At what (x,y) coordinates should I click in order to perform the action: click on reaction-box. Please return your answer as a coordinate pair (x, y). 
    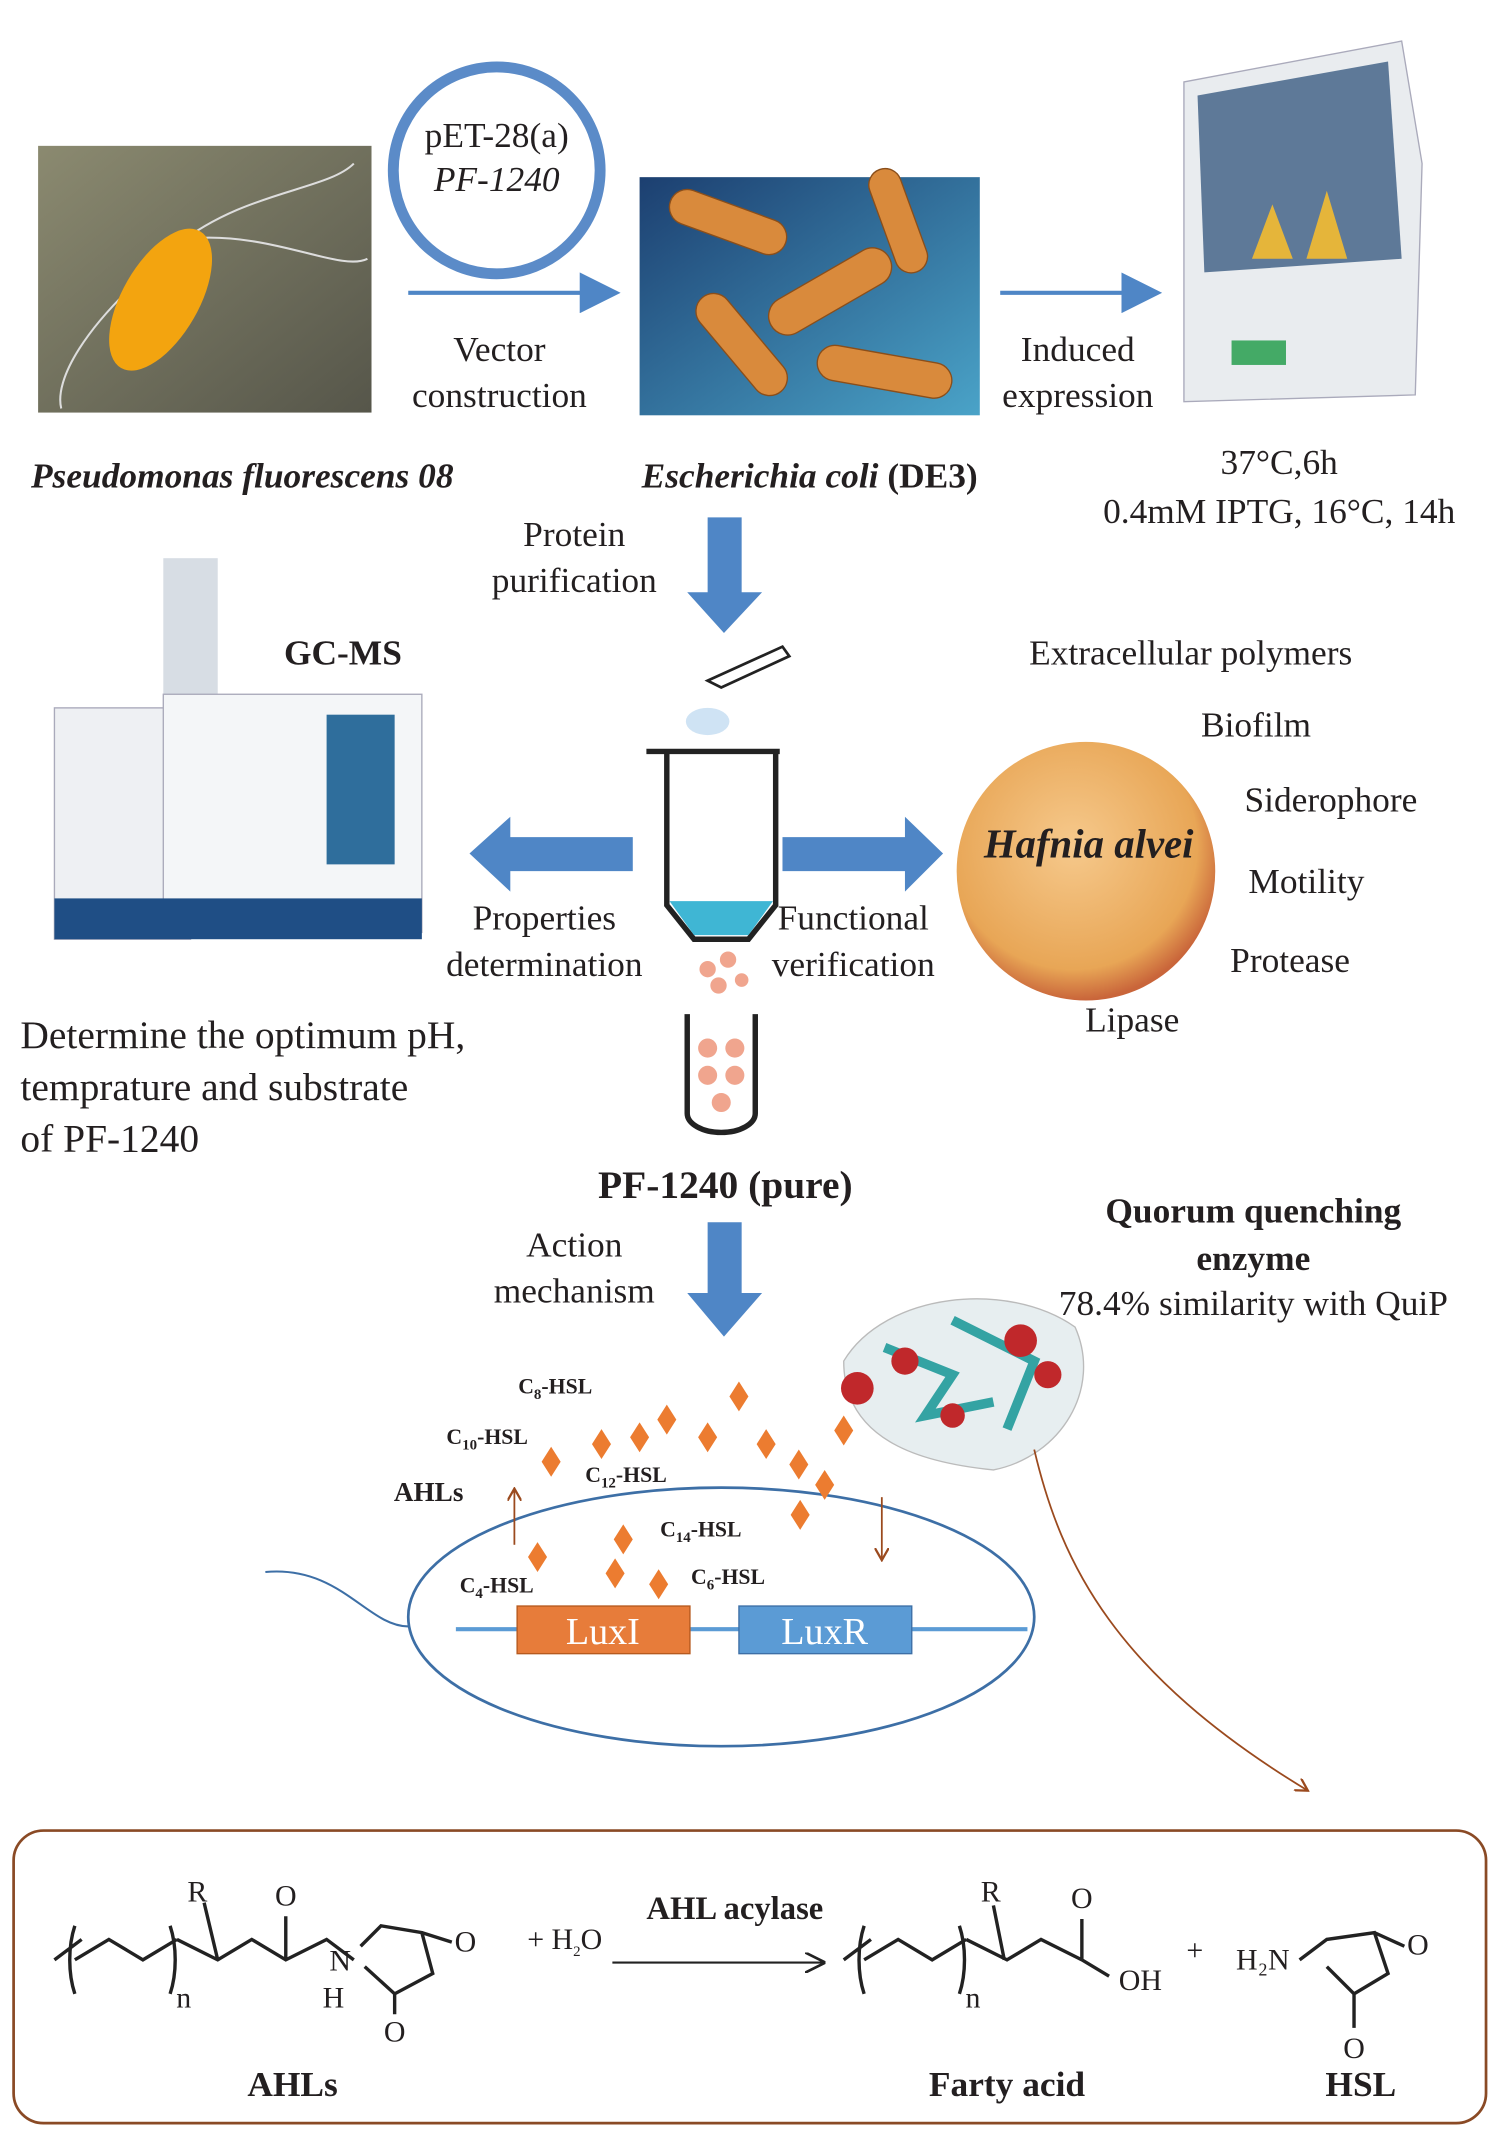
    Looking at the image, I should click on (750, 1977).